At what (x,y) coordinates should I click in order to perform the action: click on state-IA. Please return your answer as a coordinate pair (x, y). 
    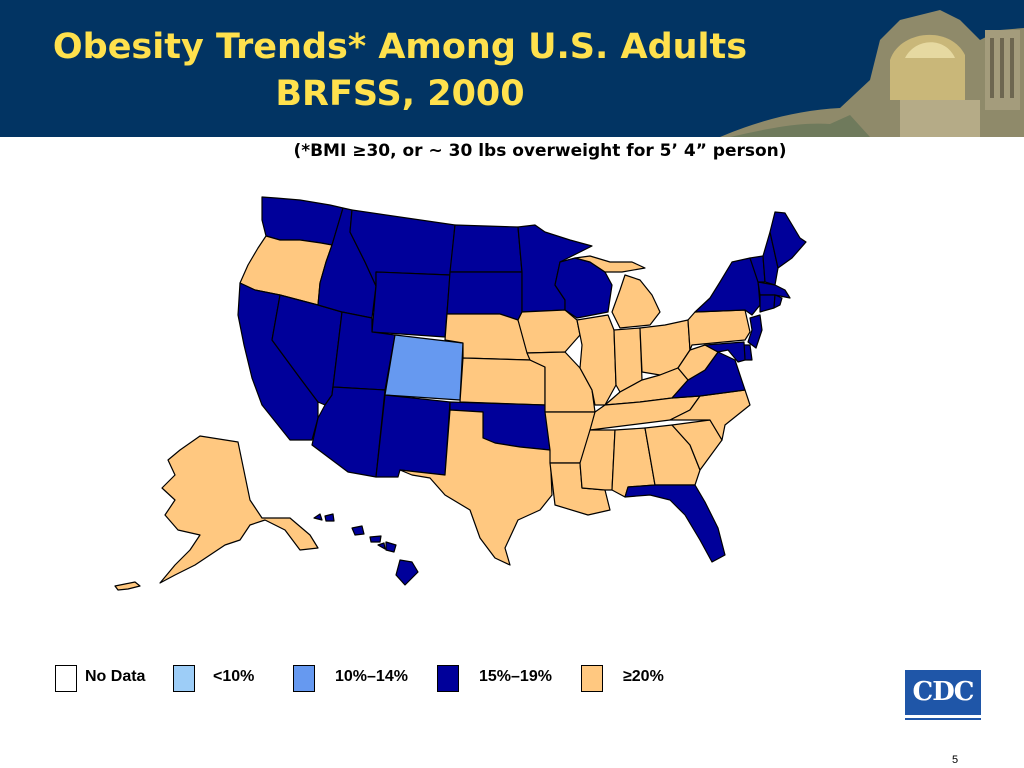
    Looking at the image, I should click on (549, 331).